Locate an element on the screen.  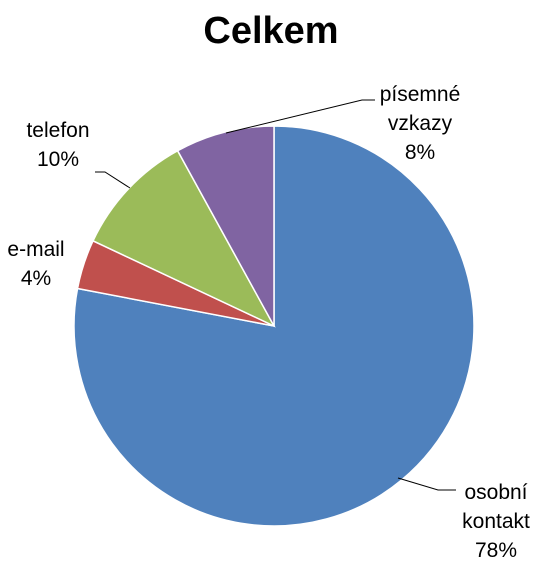
data-label: e-mail 4% is located at coordinates (36, 264).